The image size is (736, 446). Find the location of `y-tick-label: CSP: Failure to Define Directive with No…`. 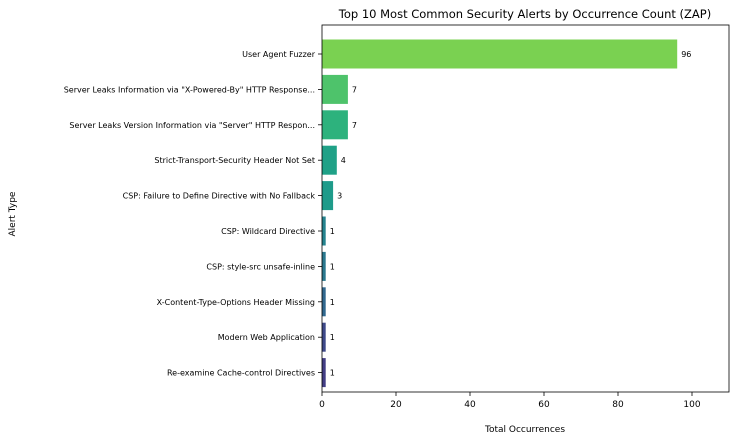

y-tick-label: CSP: Failure to Define Directive with No… is located at coordinates (219, 196).